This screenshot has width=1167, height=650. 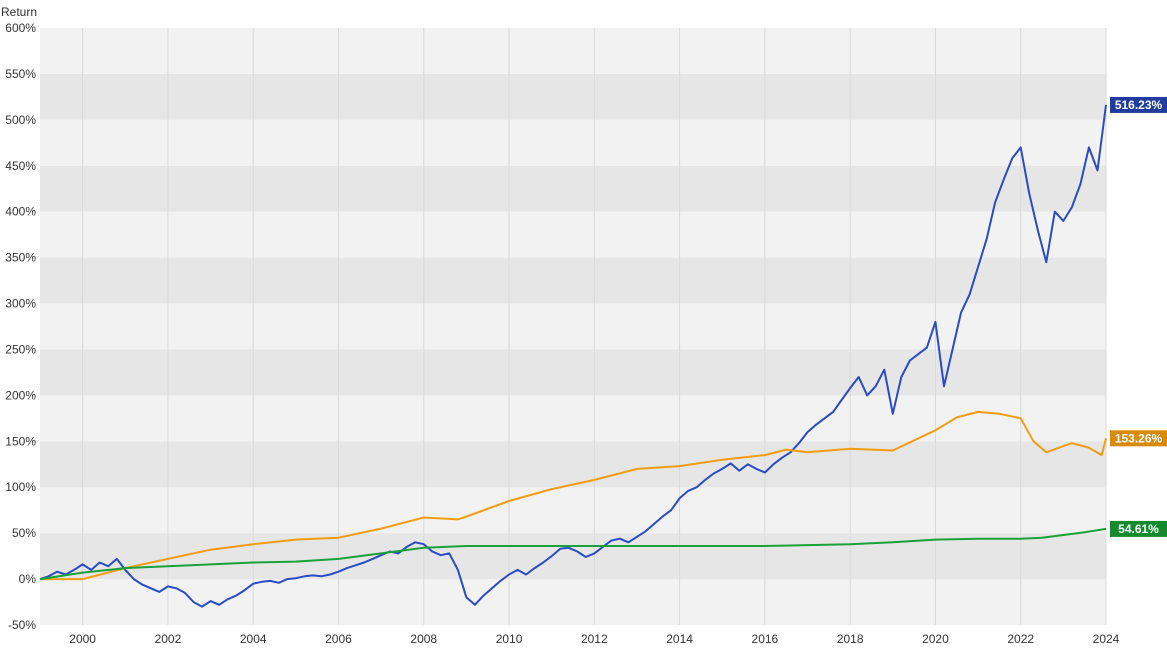 I want to click on y-tick-label: 350%, so click(x=20, y=258).